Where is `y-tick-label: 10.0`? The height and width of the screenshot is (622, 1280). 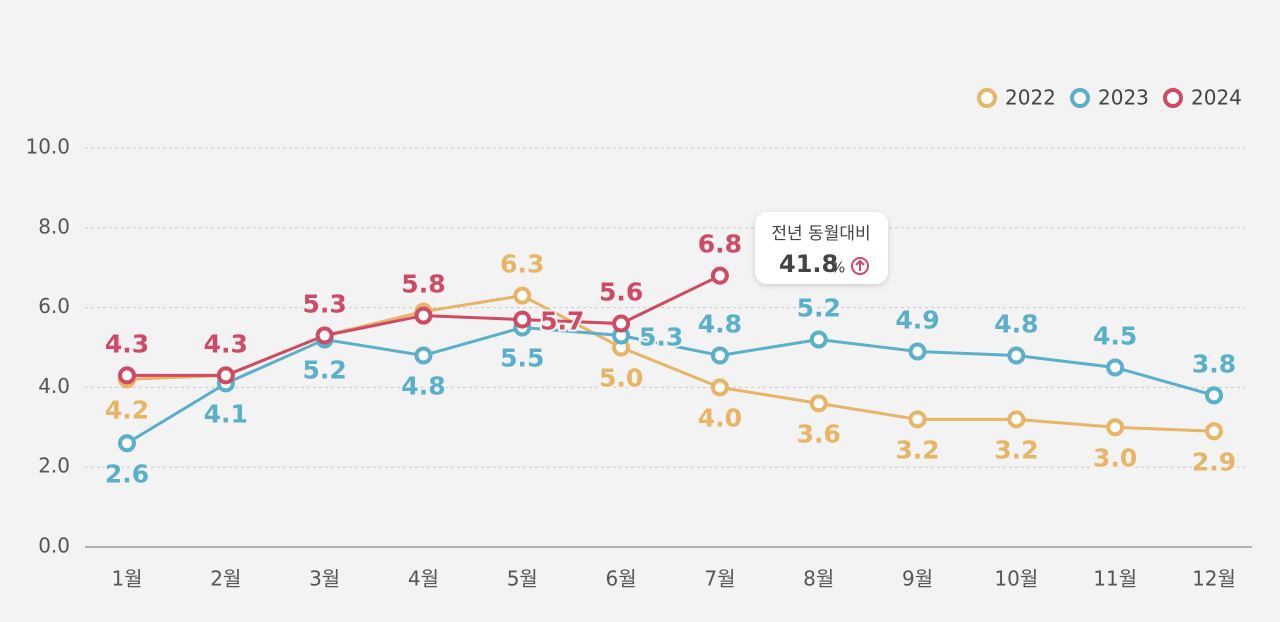
y-tick-label: 10.0 is located at coordinates (47, 147).